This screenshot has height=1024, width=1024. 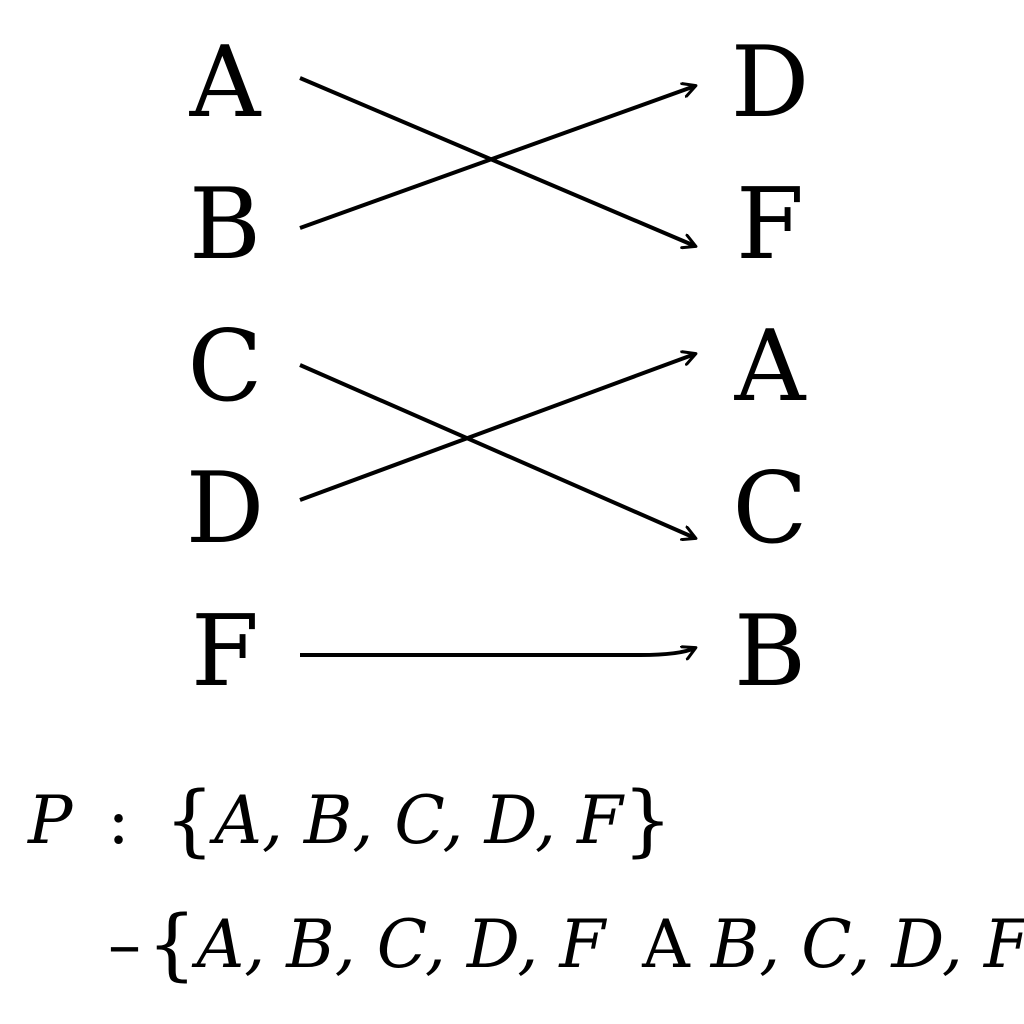 What do you see at coordinates (497, 158) in the screenshot?
I see `arrow-b-to-d` at bounding box center [497, 158].